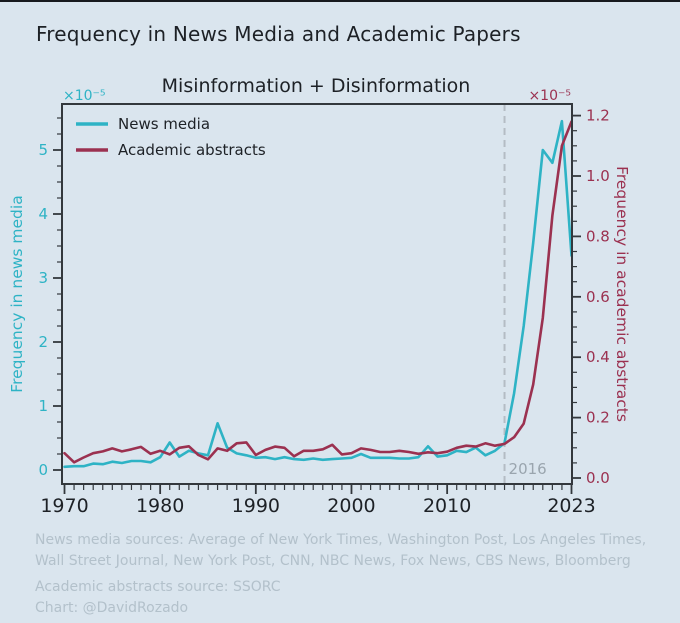 The height and width of the screenshot is (623, 680). Describe the element at coordinates (528, 469) in the screenshot. I see `vline-2016-label: 2016` at that location.